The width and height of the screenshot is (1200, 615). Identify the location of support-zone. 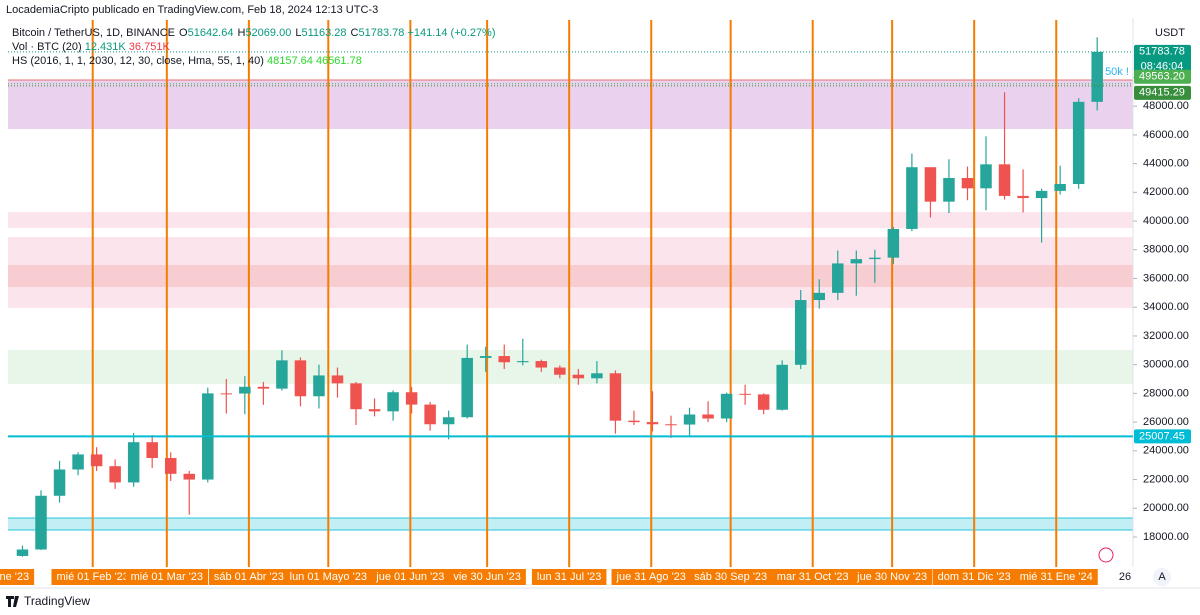
(570, 524).